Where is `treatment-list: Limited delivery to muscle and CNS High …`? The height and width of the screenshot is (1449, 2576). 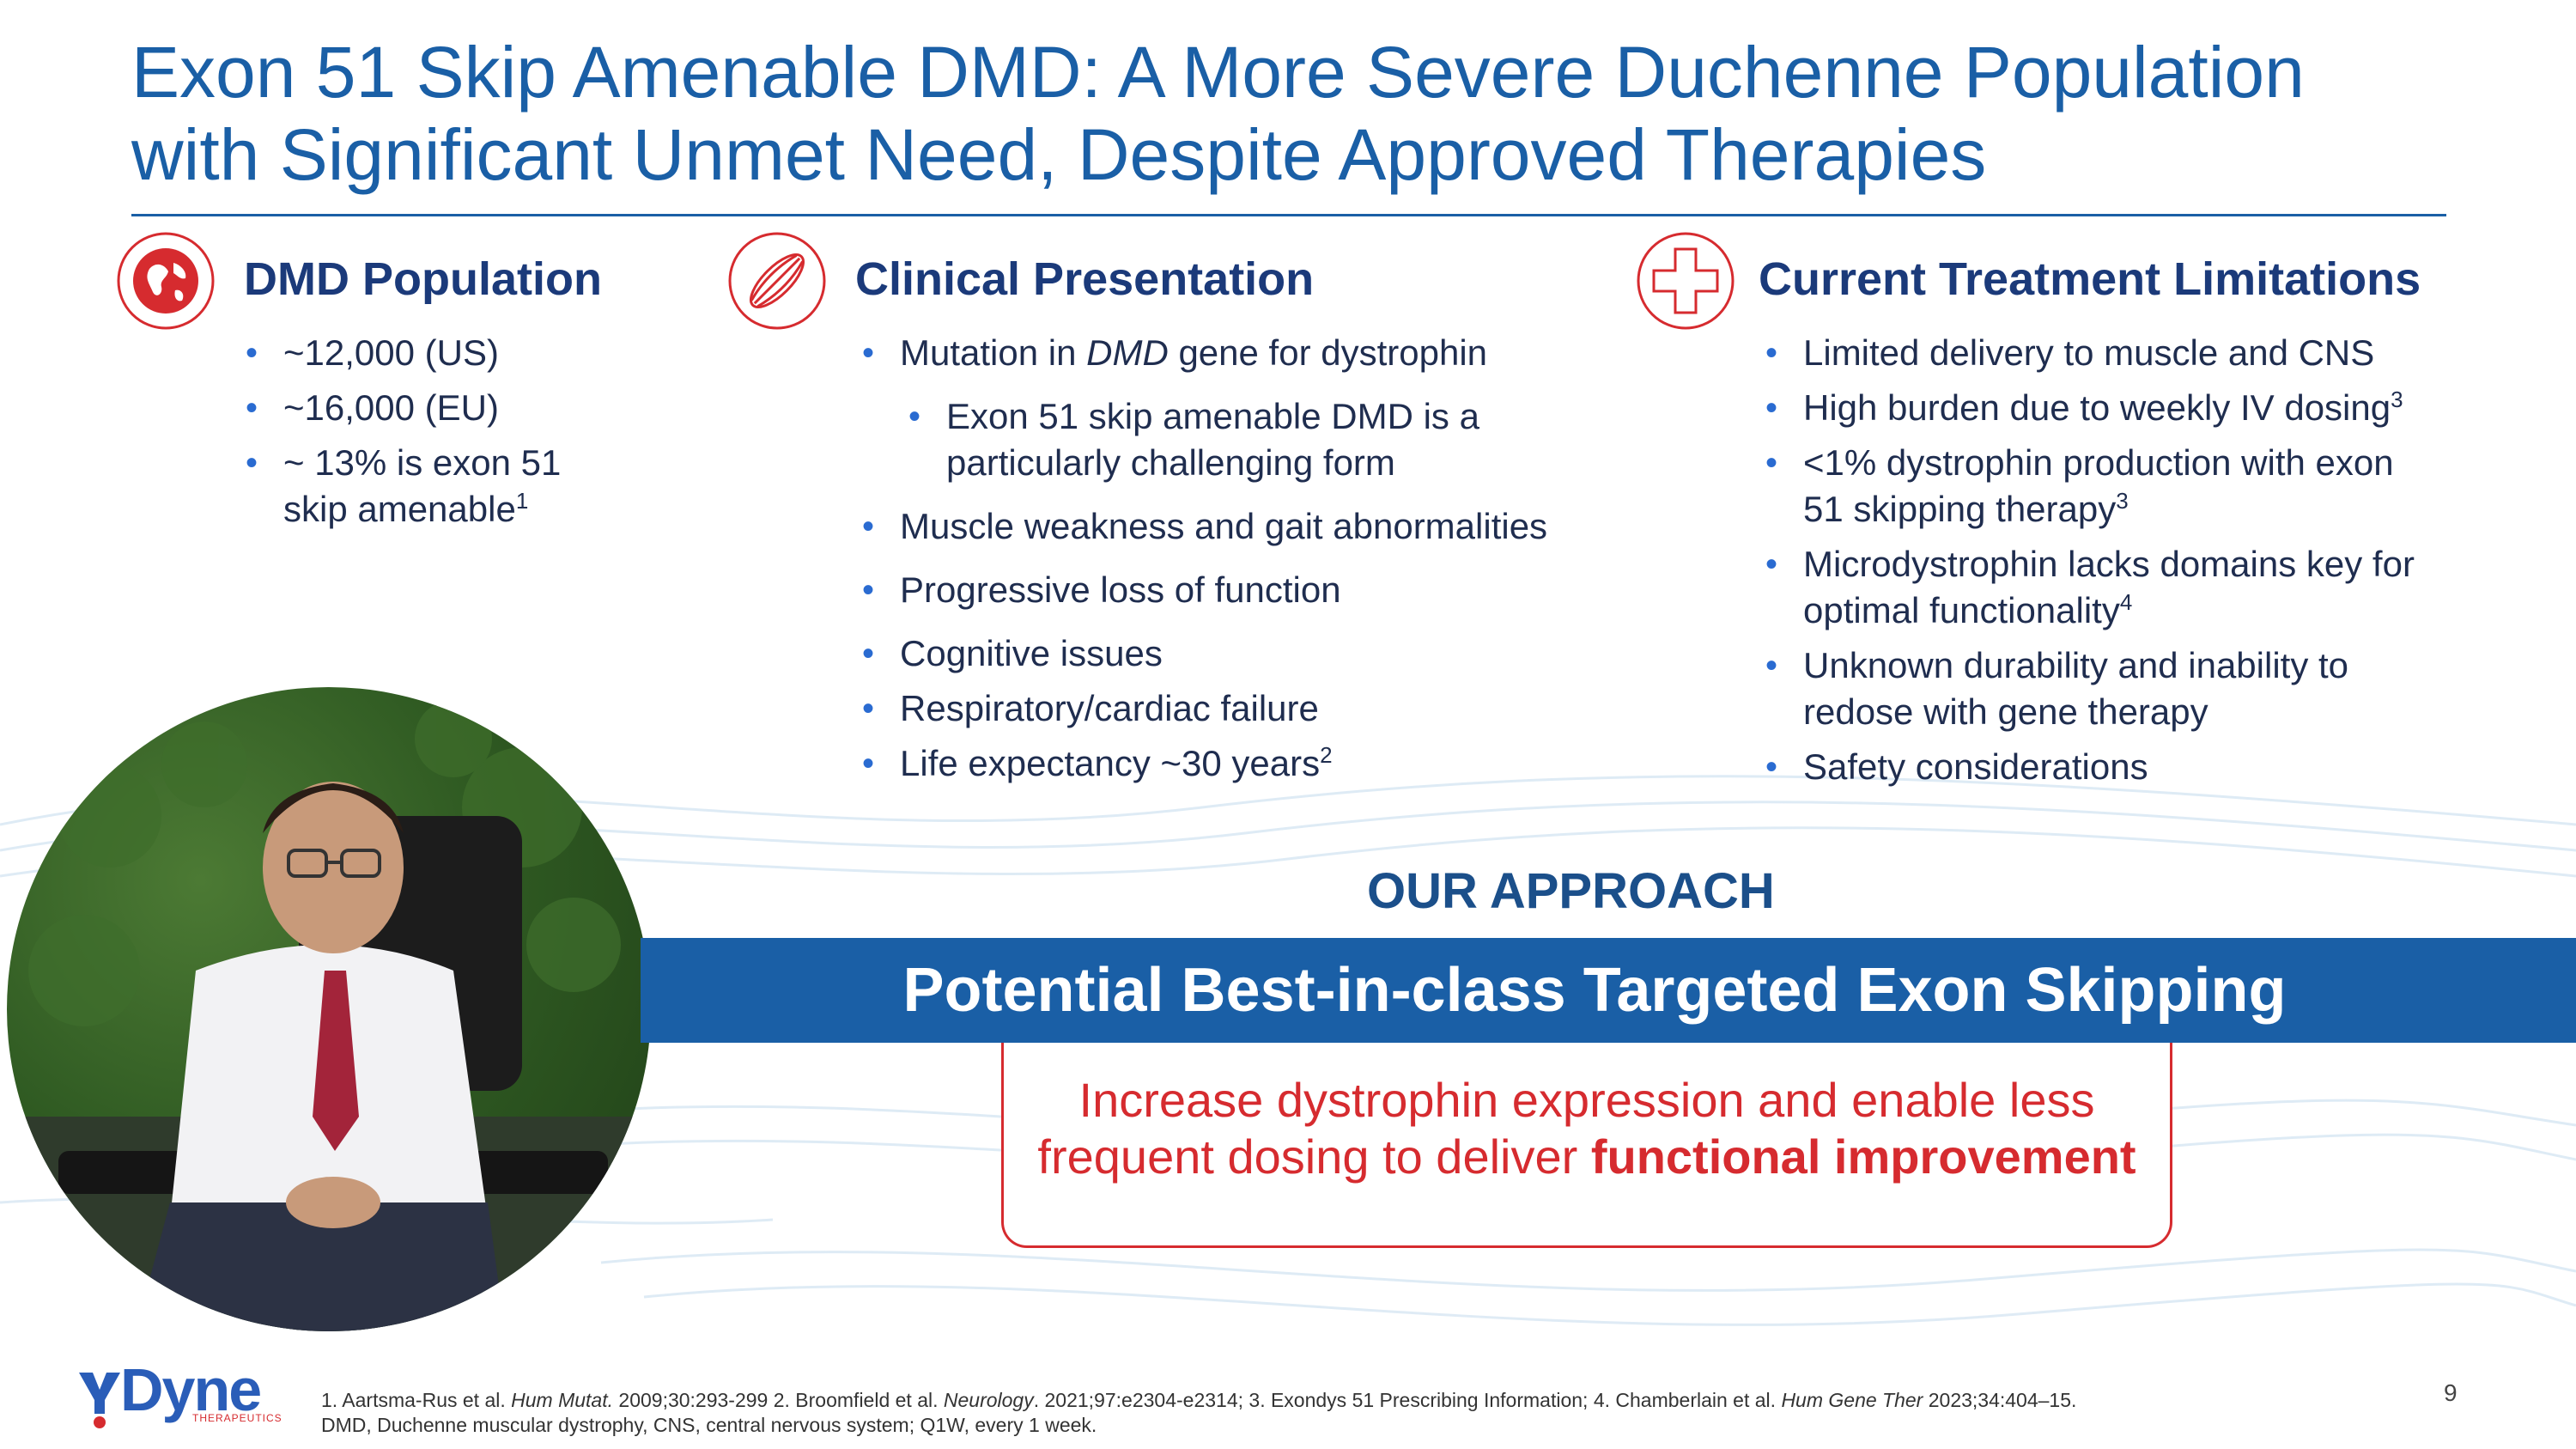
treatment-list: Limited delivery to muscle and CNS High … is located at coordinates (2154, 560).